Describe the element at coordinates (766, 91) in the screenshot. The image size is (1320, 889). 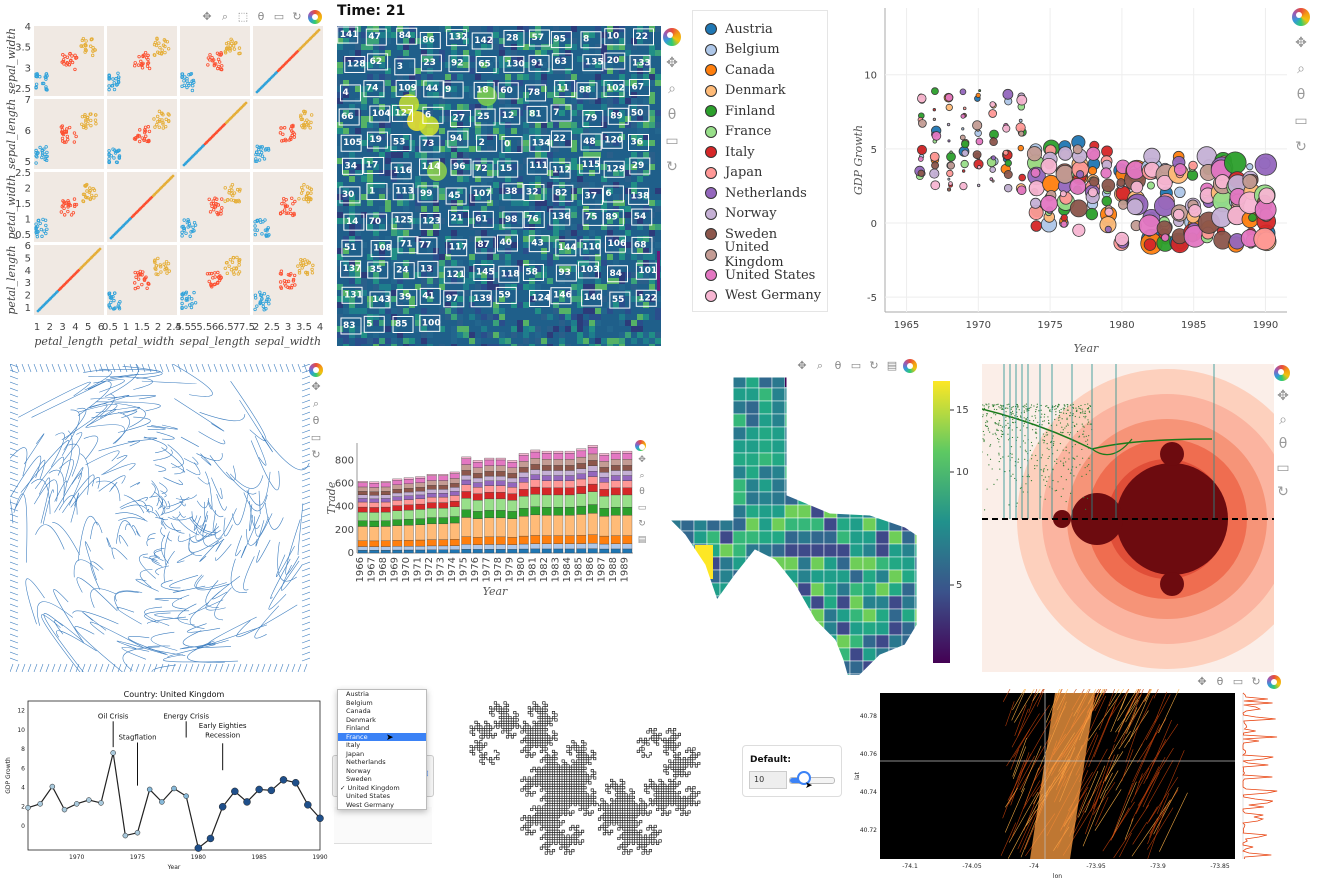
I see `legend-item: Denmark` at that location.